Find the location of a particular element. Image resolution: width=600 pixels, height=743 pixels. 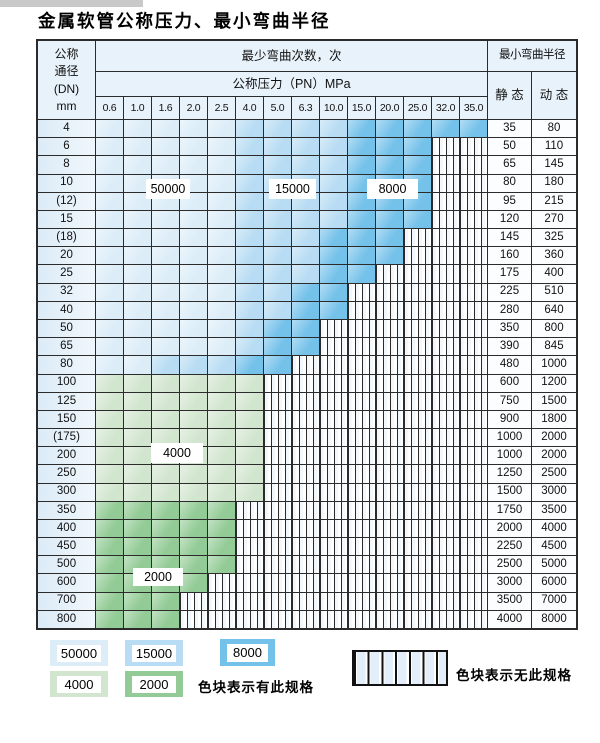

spec-cell-dn100-pn20.0 is located at coordinates (389, 383).